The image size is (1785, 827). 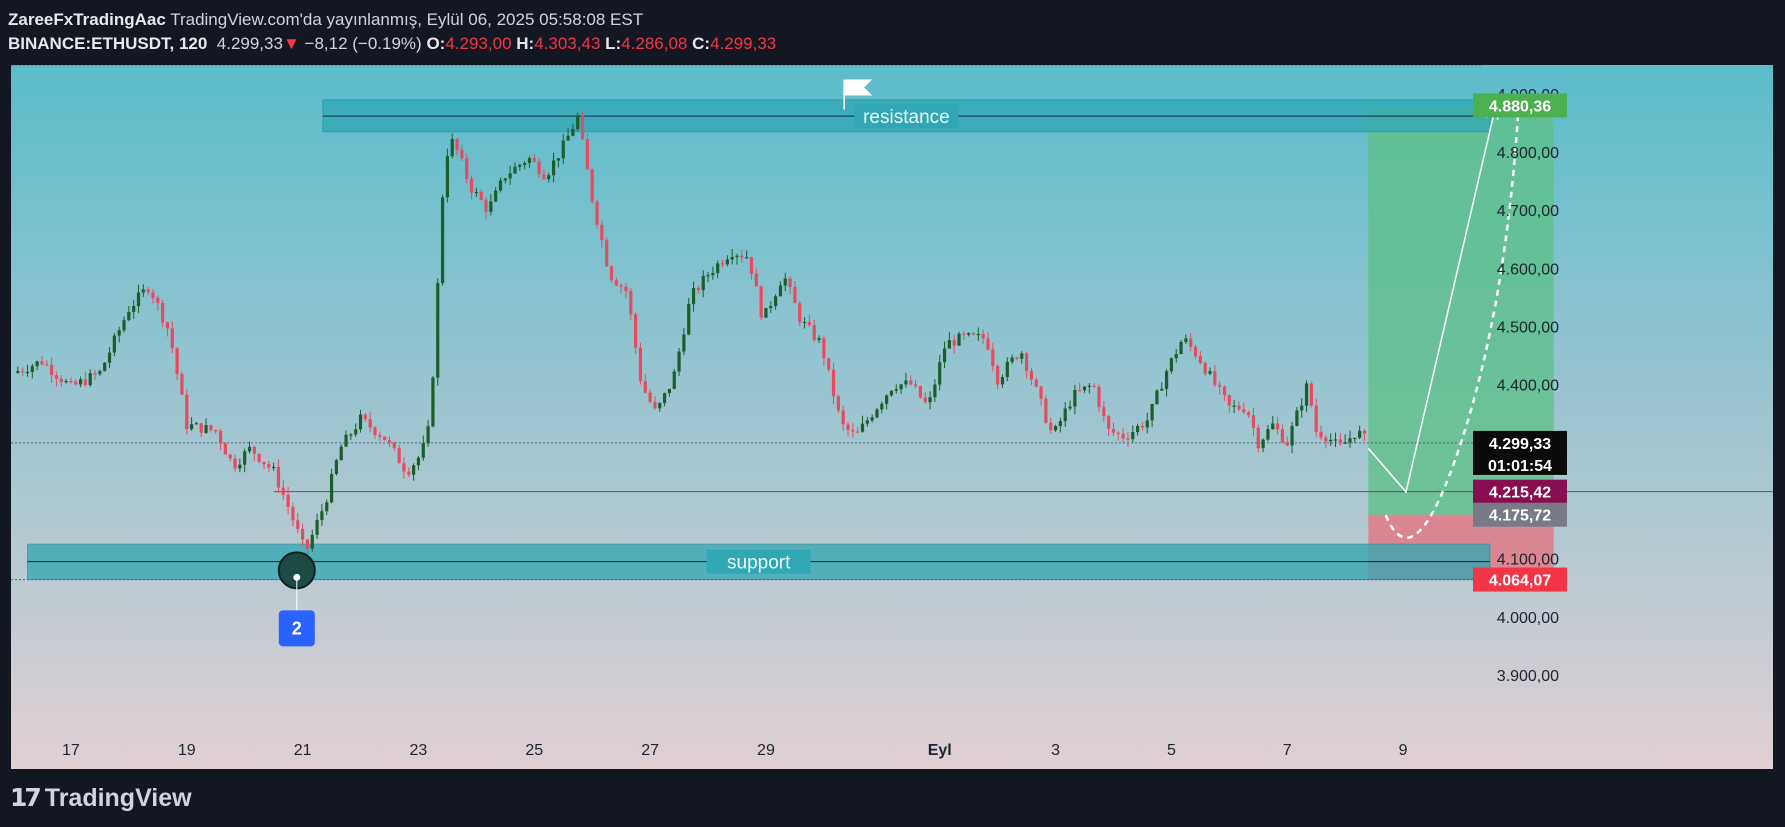 I want to click on symbol-label: BINANCE:ETHUSDT, 120, so click(x=108, y=43).